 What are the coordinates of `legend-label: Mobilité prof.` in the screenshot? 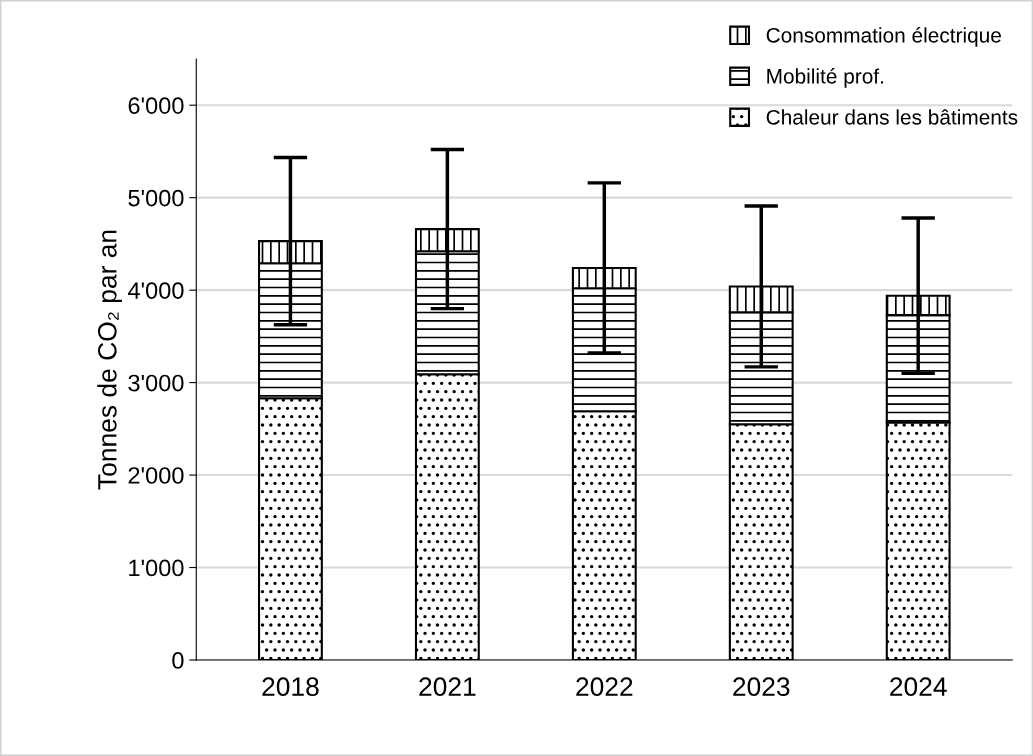 It's located at (825, 78).